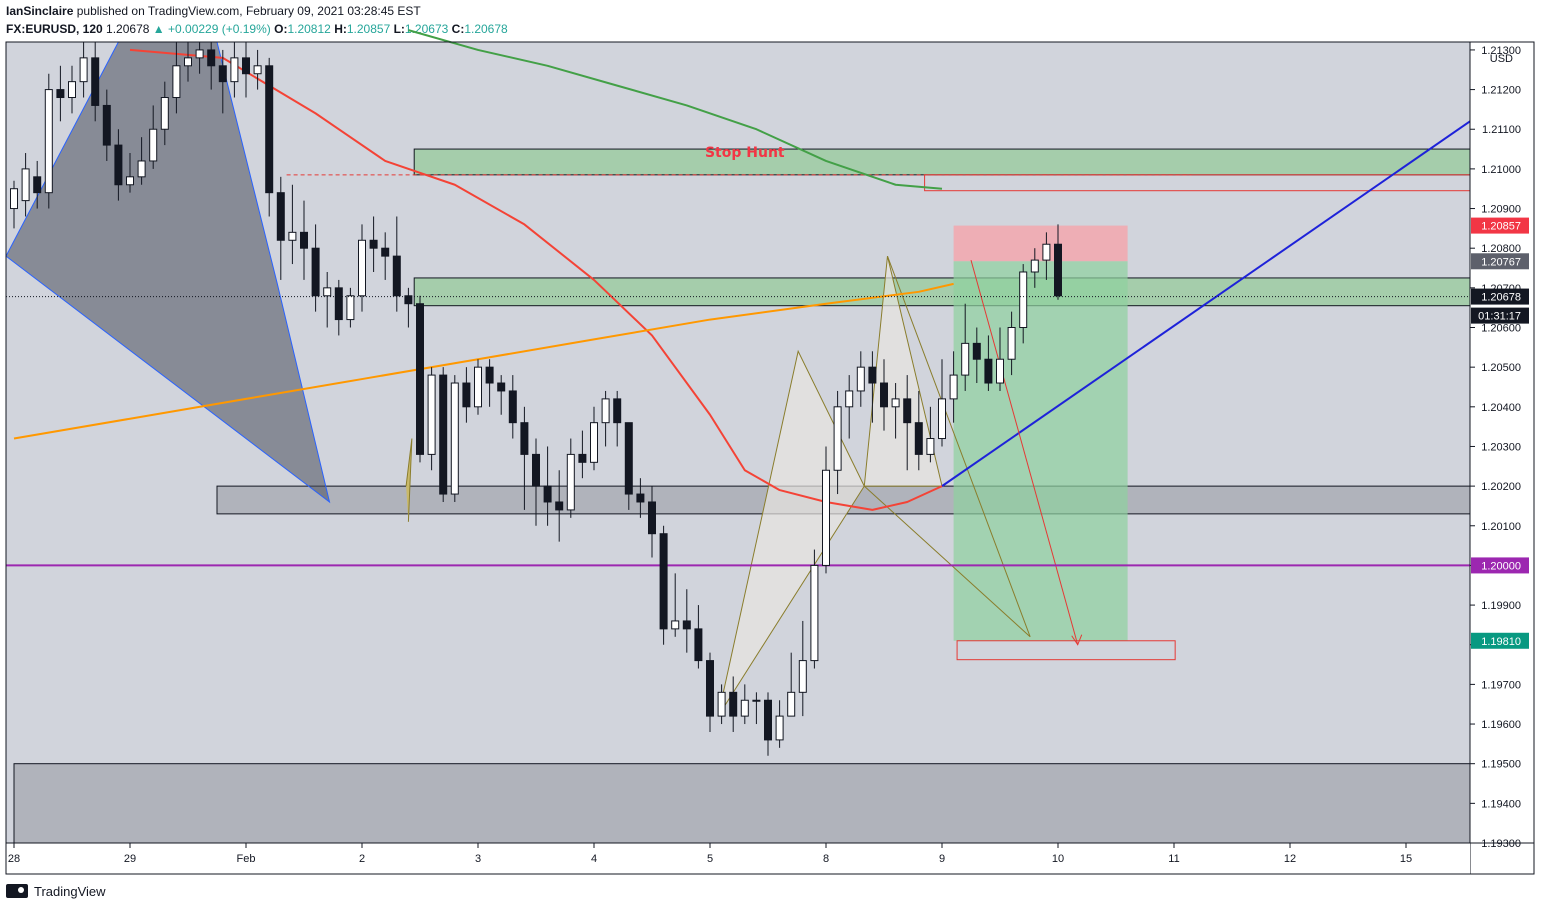  I want to click on harmonic-pattern-dark, so click(168, 272).